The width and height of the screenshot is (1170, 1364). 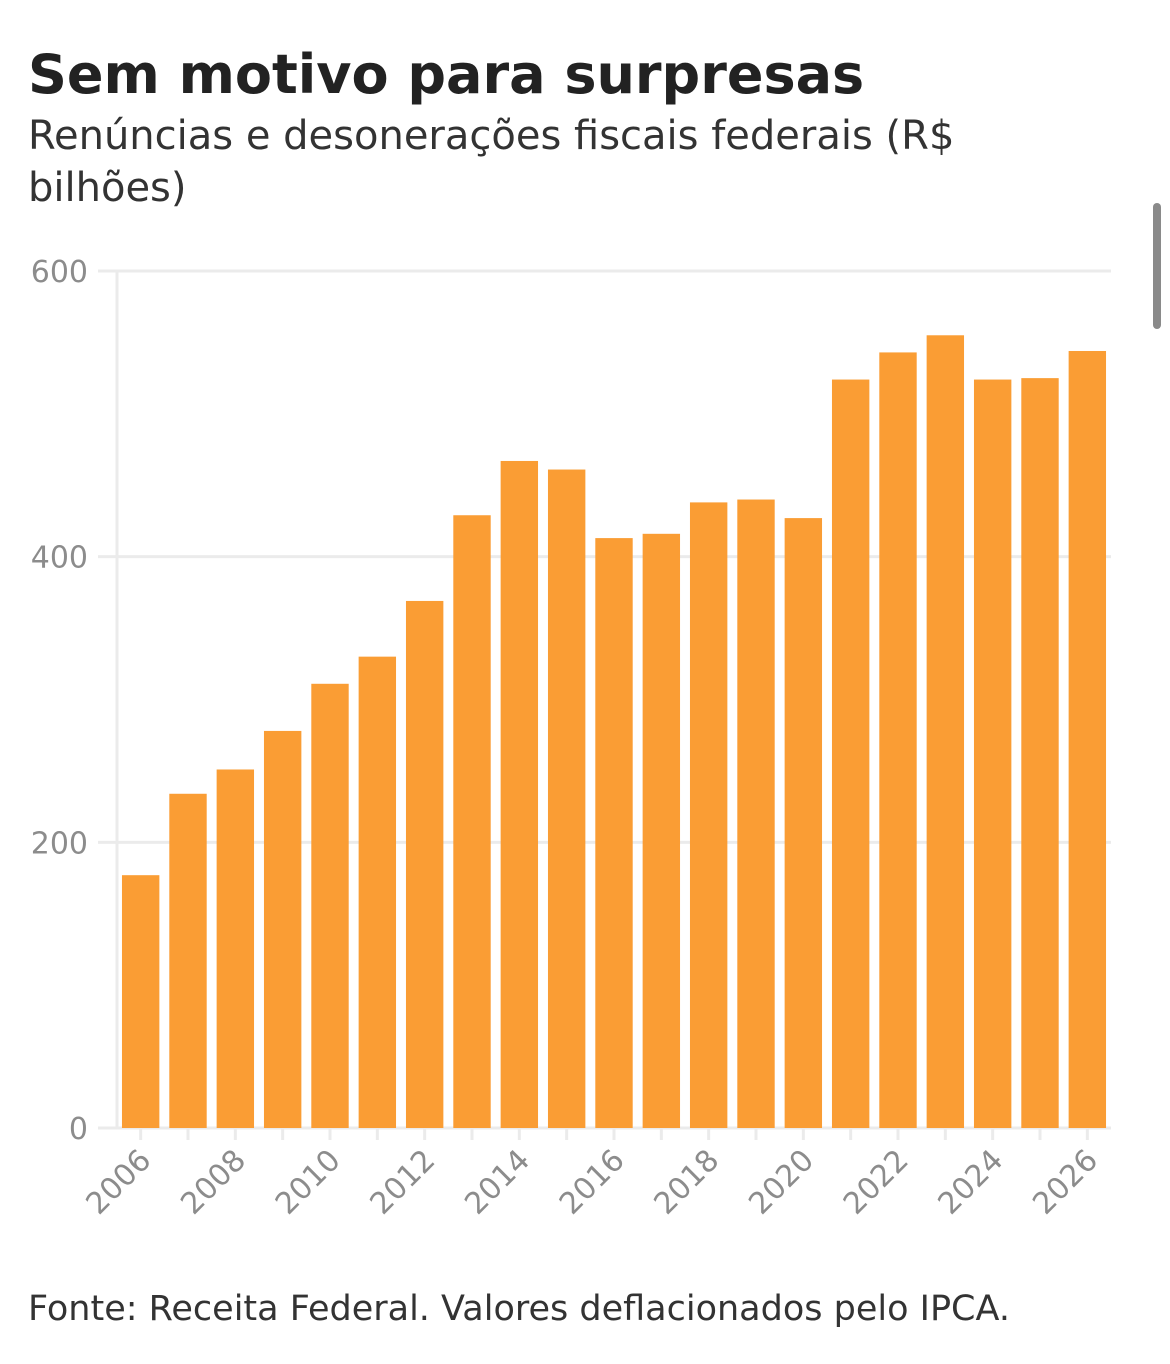 What do you see at coordinates (687, 1182) in the screenshot?
I see `x-tick-label: 2018` at bounding box center [687, 1182].